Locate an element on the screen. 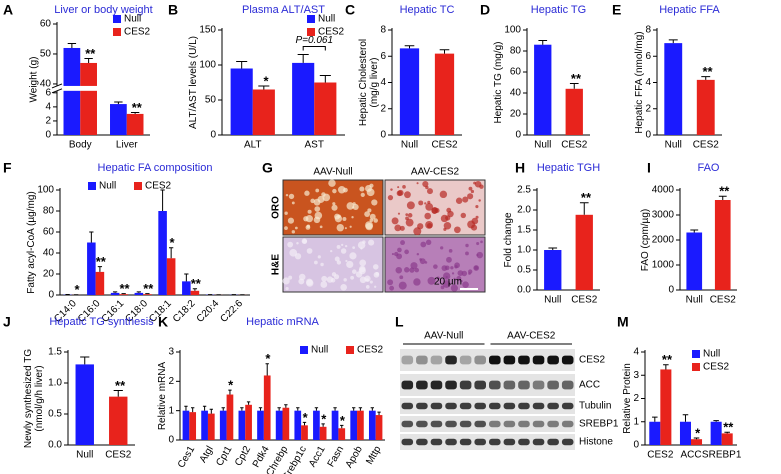 The image size is (781, 474). panel-letter: B is located at coordinates (173, 10).